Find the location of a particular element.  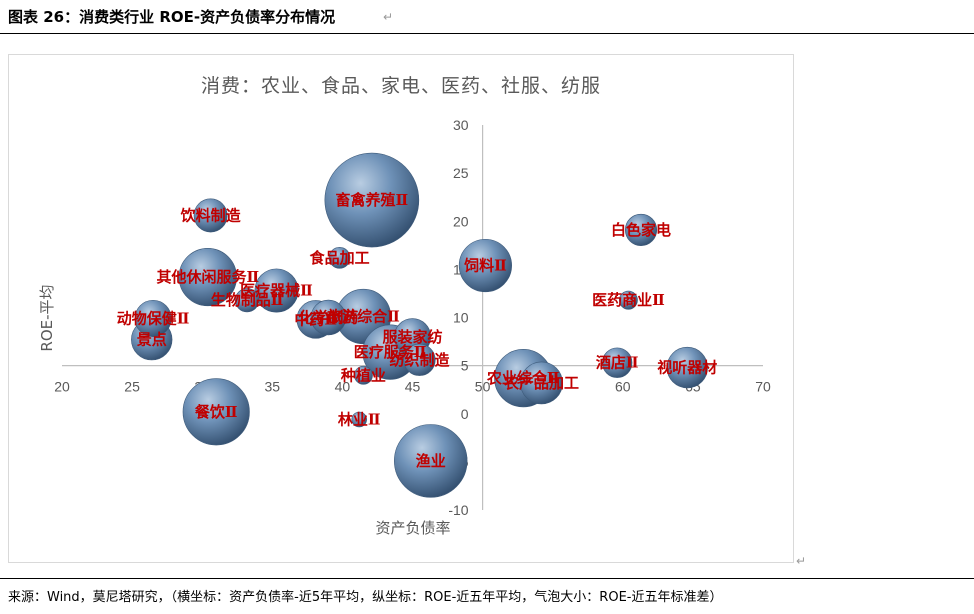

data-label: 饲料Ⅱ is located at coordinates (485, 266).